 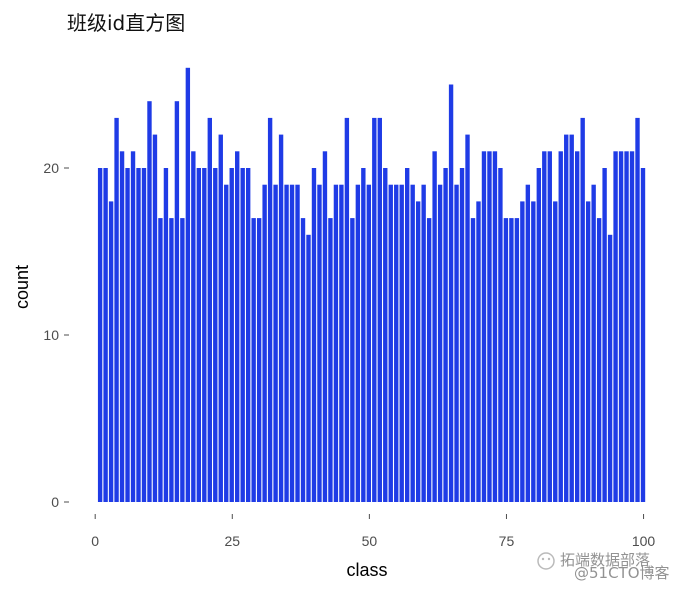 I want to click on watermark-line1: 拓端数据部落, so click(x=605, y=560).